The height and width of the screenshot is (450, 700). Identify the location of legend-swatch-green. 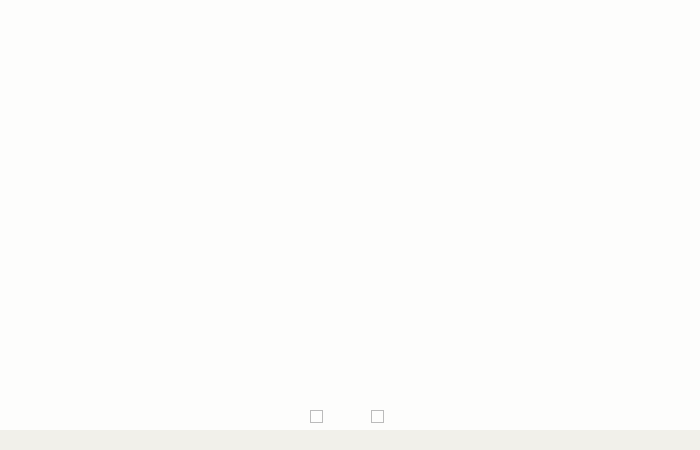
(316, 416).